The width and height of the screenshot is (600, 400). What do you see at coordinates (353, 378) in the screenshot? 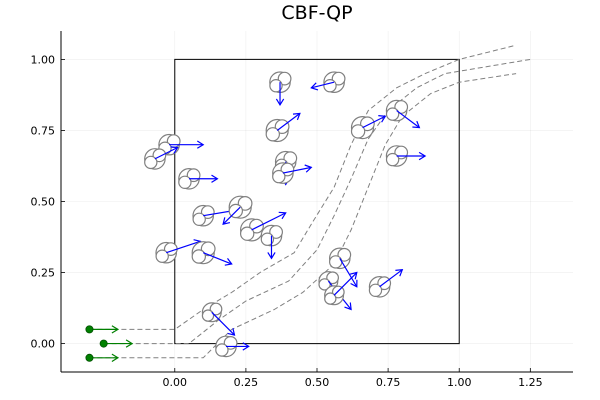
I see `x-ticks: 0.00 0.25 0.50 0.75 1.00 1.25` at bounding box center [353, 378].